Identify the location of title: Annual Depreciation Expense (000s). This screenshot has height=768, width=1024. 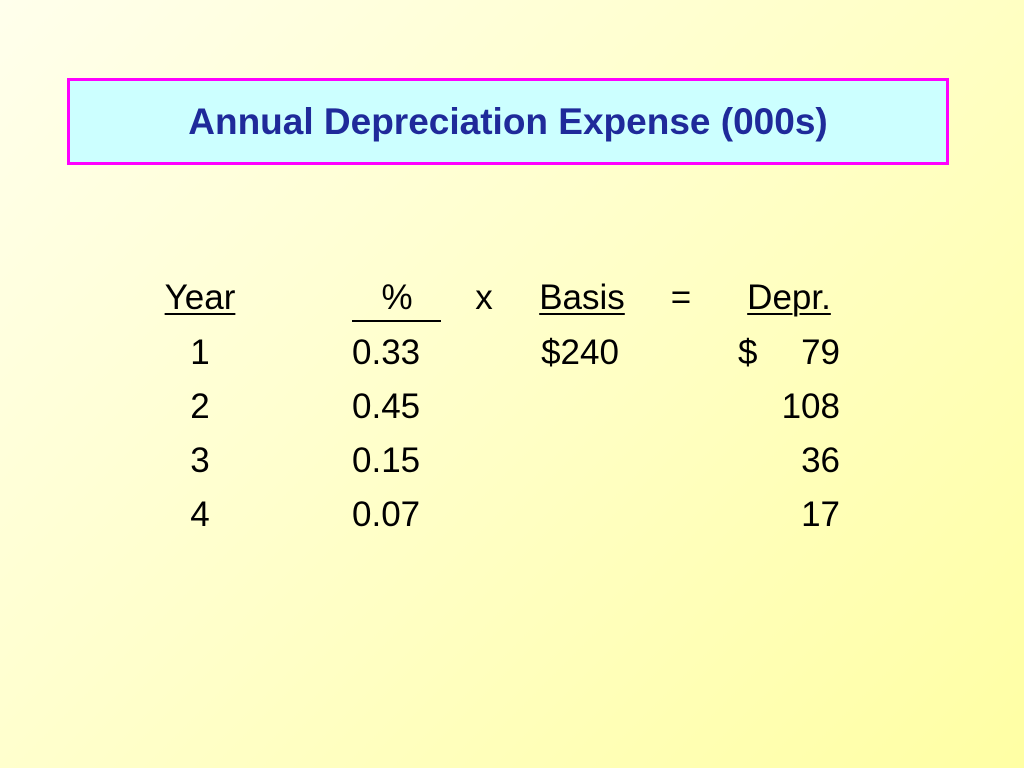
(508, 121).